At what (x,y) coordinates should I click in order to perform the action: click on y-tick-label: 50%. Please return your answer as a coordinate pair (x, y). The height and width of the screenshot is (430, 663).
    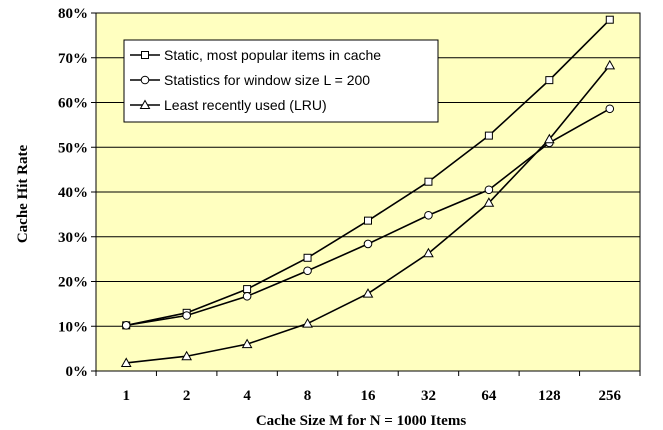
    Looking at the image, I should click on (73, 148).